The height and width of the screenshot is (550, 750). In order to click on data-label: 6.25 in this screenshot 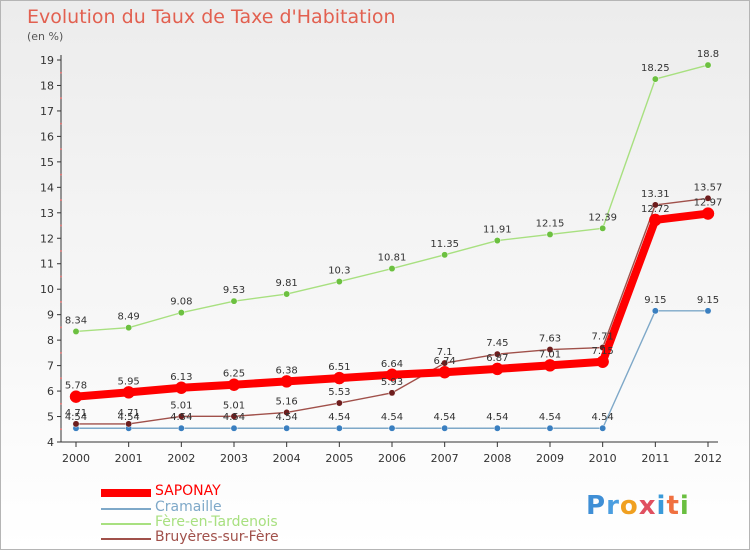, I will do `click(234, 374)`.